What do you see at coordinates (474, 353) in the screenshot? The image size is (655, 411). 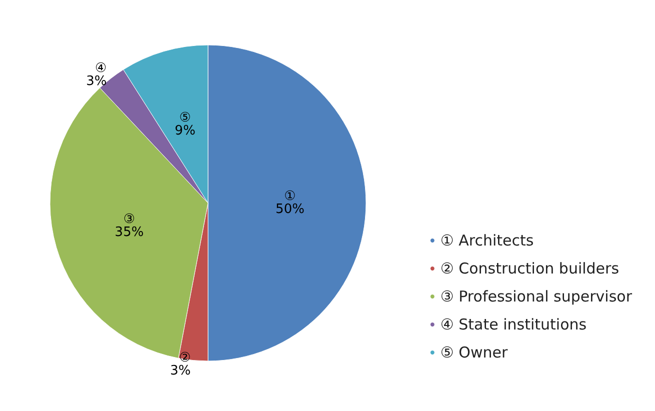 I see `legend-label: ⑤ Owner` at bounding box center [474, 353].